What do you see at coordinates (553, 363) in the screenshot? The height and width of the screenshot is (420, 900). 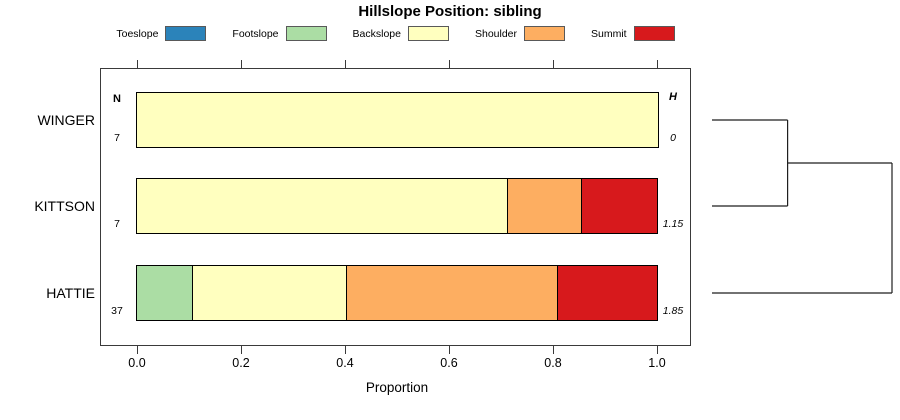 I see `x-axis-tick-label: 0.8` at bounding box center [553, 363].